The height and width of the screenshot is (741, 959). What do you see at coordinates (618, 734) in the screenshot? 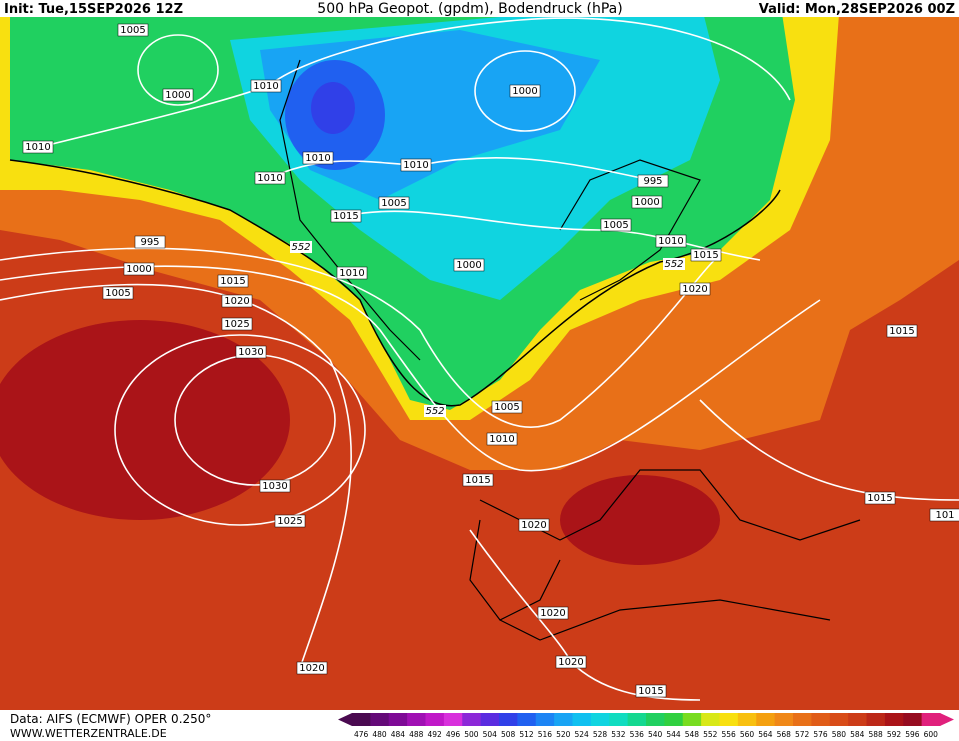
I see `colorbar-label: 532` at bounding box center [618, 734].